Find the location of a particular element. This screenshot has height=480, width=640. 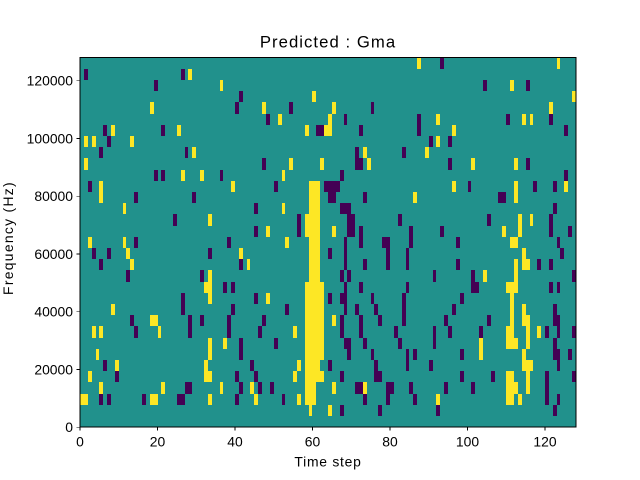

svg-text: Frequency (Hz) is located at coordinates (8, 238).